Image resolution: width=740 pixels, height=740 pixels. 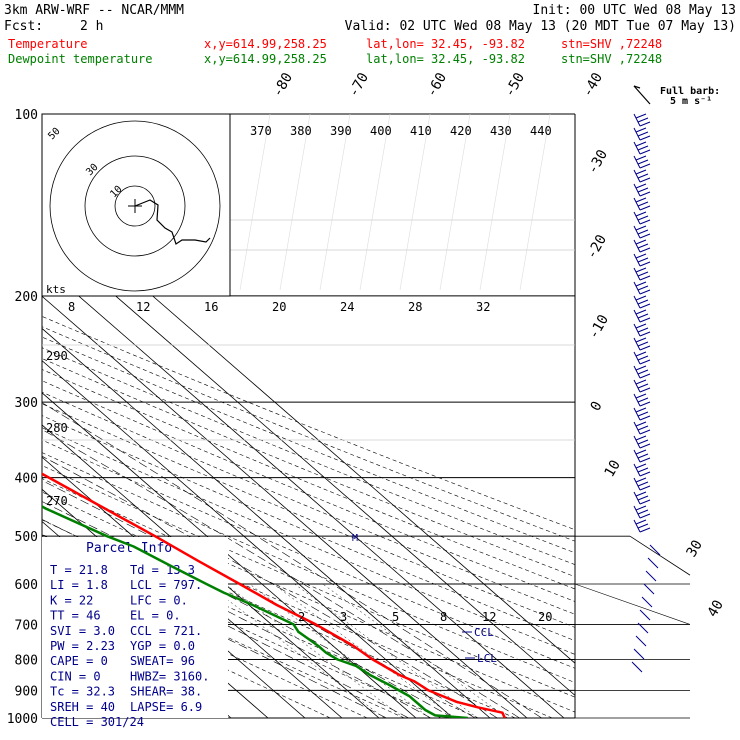 I want to click on hodograph-ring, so click(x=135, y=206).